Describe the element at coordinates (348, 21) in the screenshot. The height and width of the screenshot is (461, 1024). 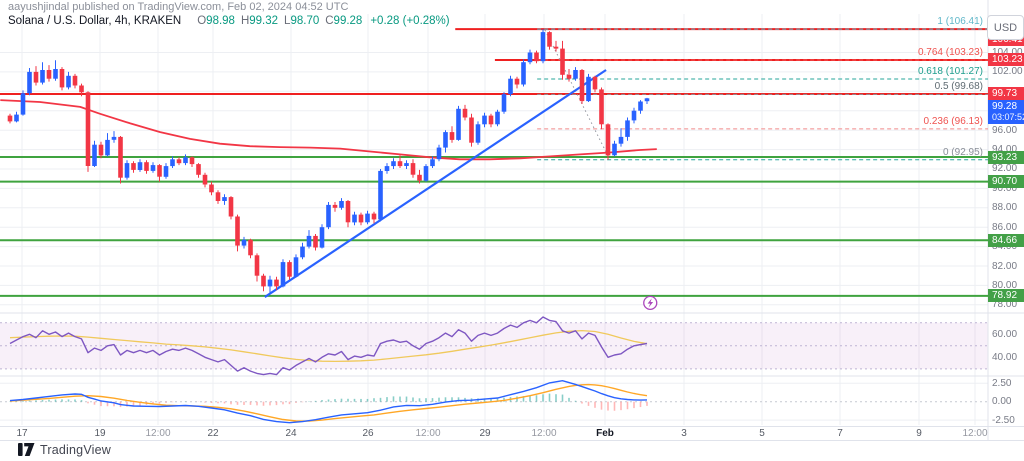
I see `close-value: 99.28` at that location.